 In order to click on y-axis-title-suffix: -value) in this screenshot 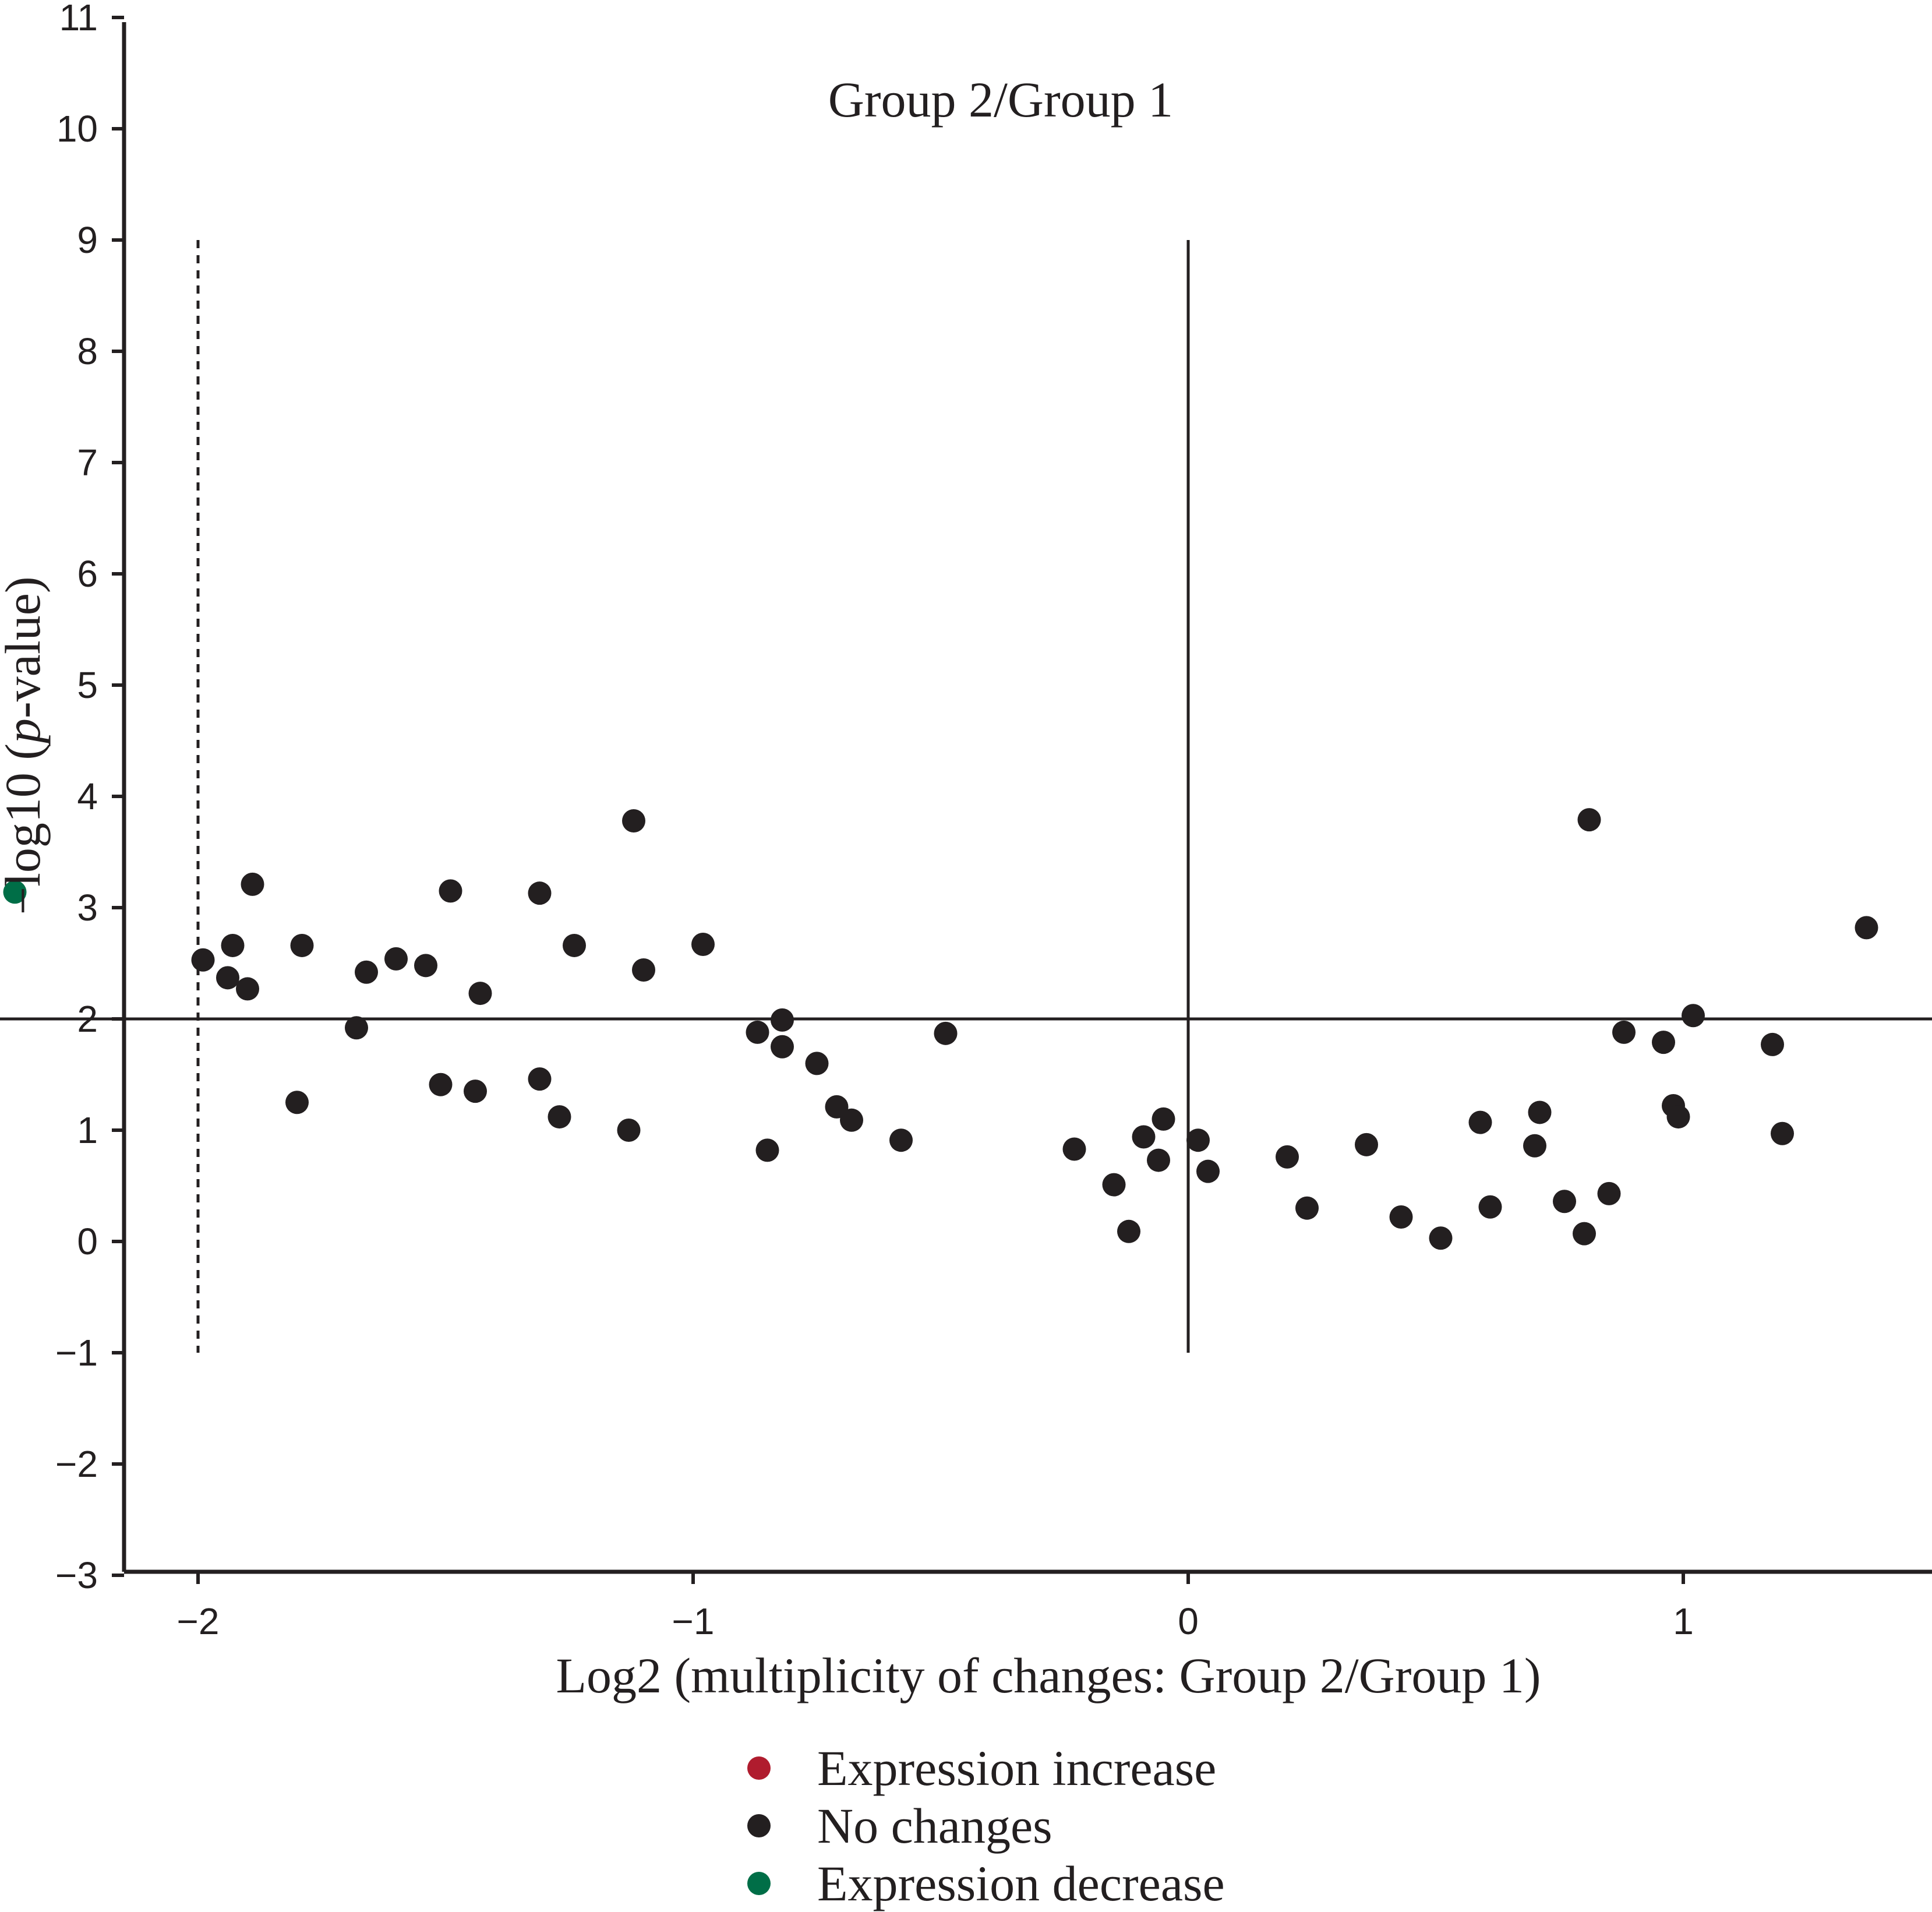, I will do `click(25, 647)`.